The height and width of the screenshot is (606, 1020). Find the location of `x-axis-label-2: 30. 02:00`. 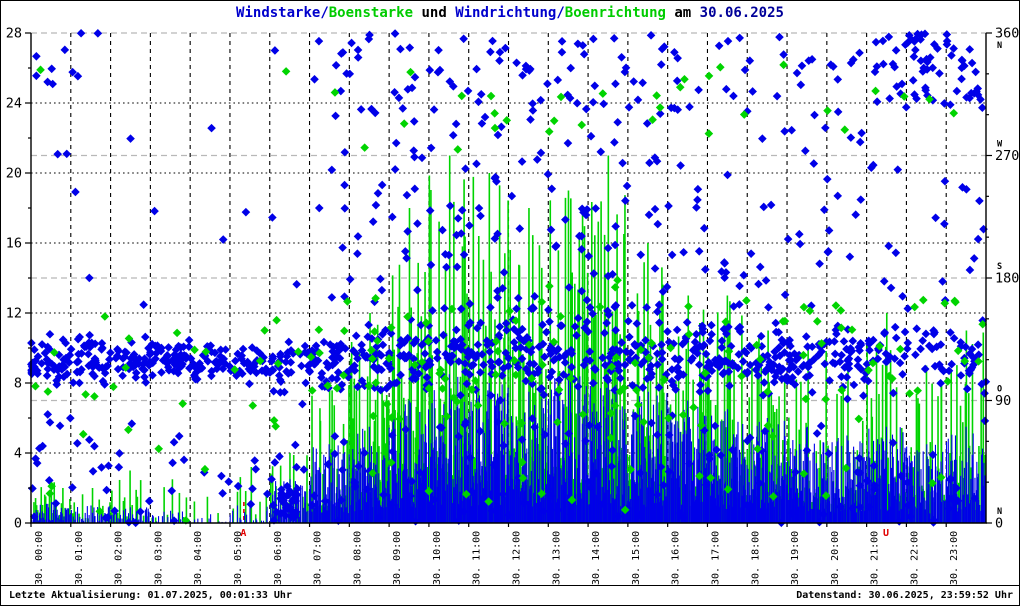

x-axis-label-2: 30. 02:00 is located at coordinates (119, 558).